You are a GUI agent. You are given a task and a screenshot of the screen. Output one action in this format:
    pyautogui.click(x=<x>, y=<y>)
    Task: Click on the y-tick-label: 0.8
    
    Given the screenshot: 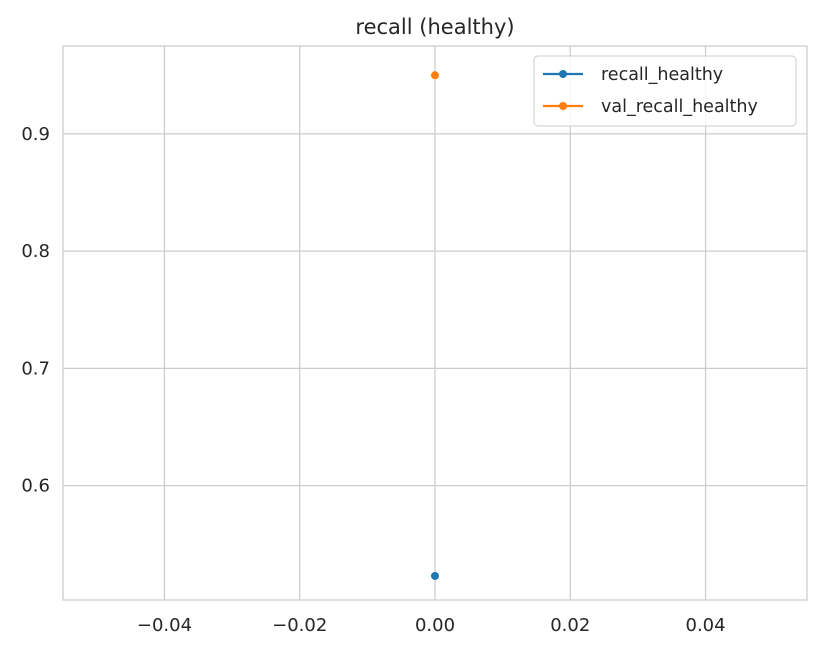 What is the action you would take?
    pyautogui.click(x=35, y=251)
    